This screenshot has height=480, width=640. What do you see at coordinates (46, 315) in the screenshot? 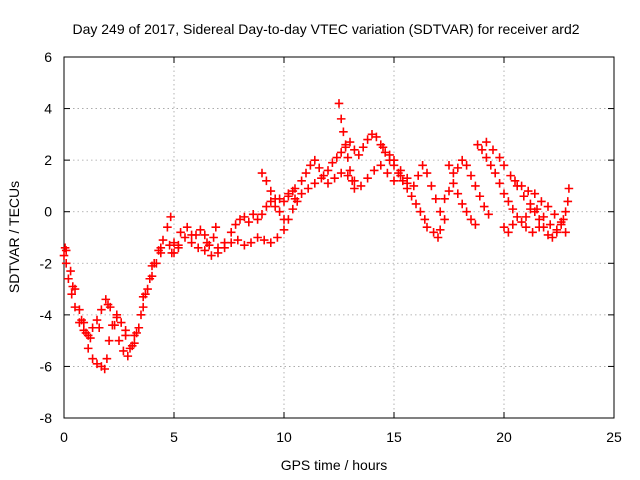
I see `y-tick-label: -4` at bounding box center [46, 315].